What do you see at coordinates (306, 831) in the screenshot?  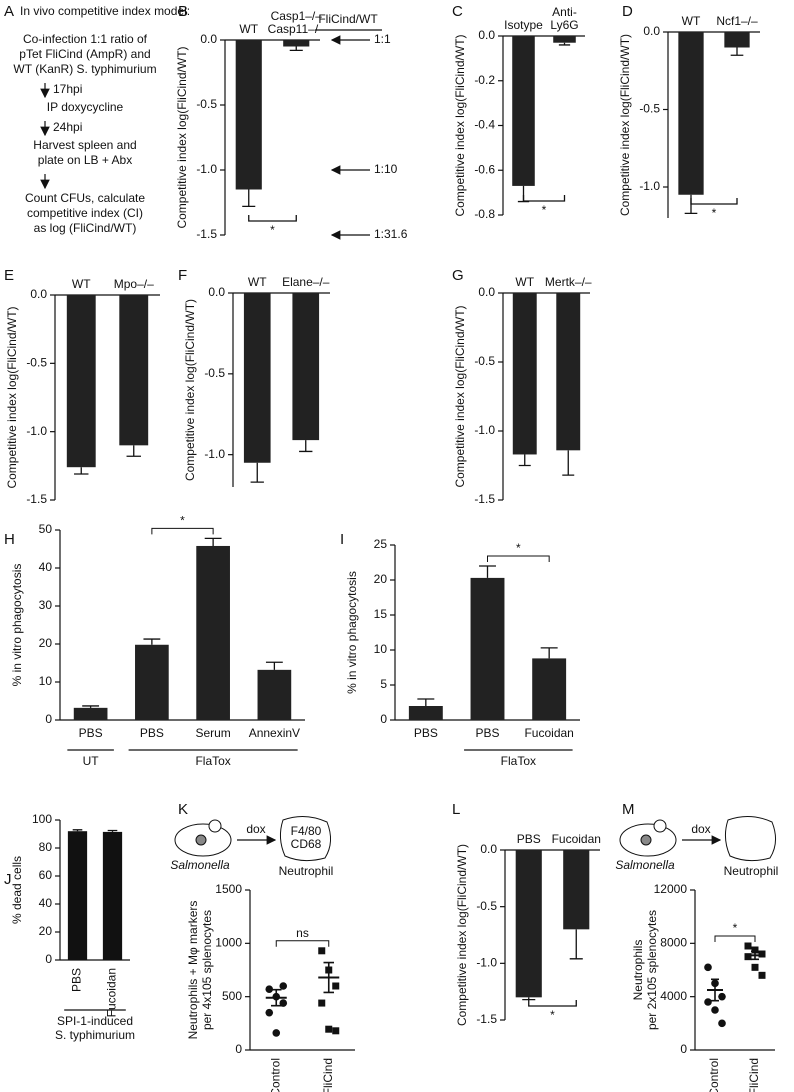 I see `cell-marker: F4/80` at bounding box center [306, 831].